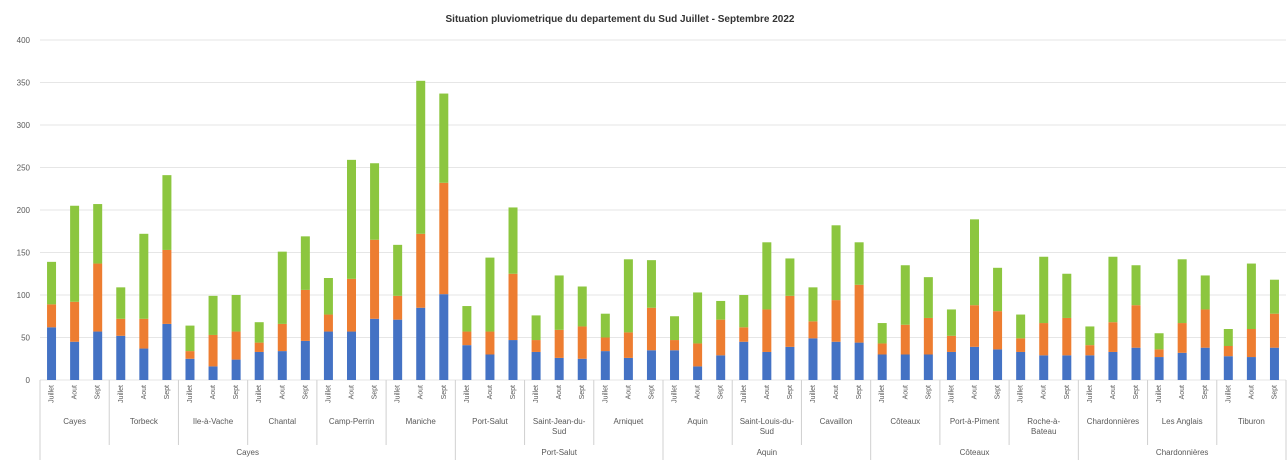 This screenshot has width=1288, height=464. What do you see at coordinates (1182, 452) in the screenshot?
I see `group-label: Chardonnières` at bounding box center [1182, 452].